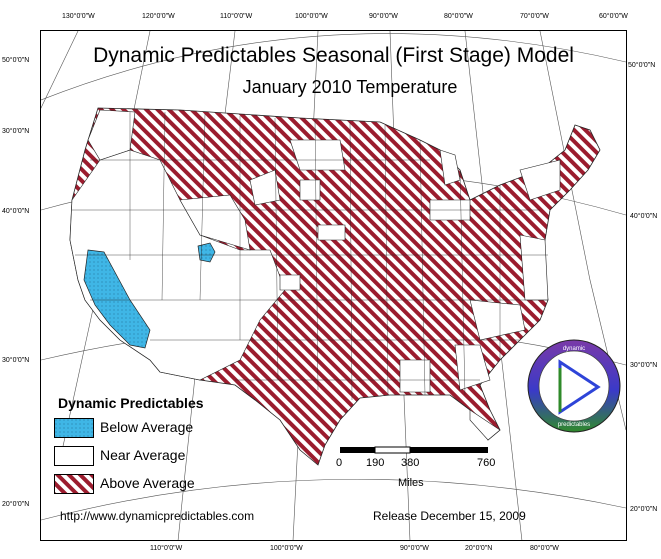 The width and height of the screenshot is (661, 559). What do you see at coordinates (158, 16) in the screenshot?
I see `tick-top-120w: 120°0'0"W` at bounding box center [158, 16].